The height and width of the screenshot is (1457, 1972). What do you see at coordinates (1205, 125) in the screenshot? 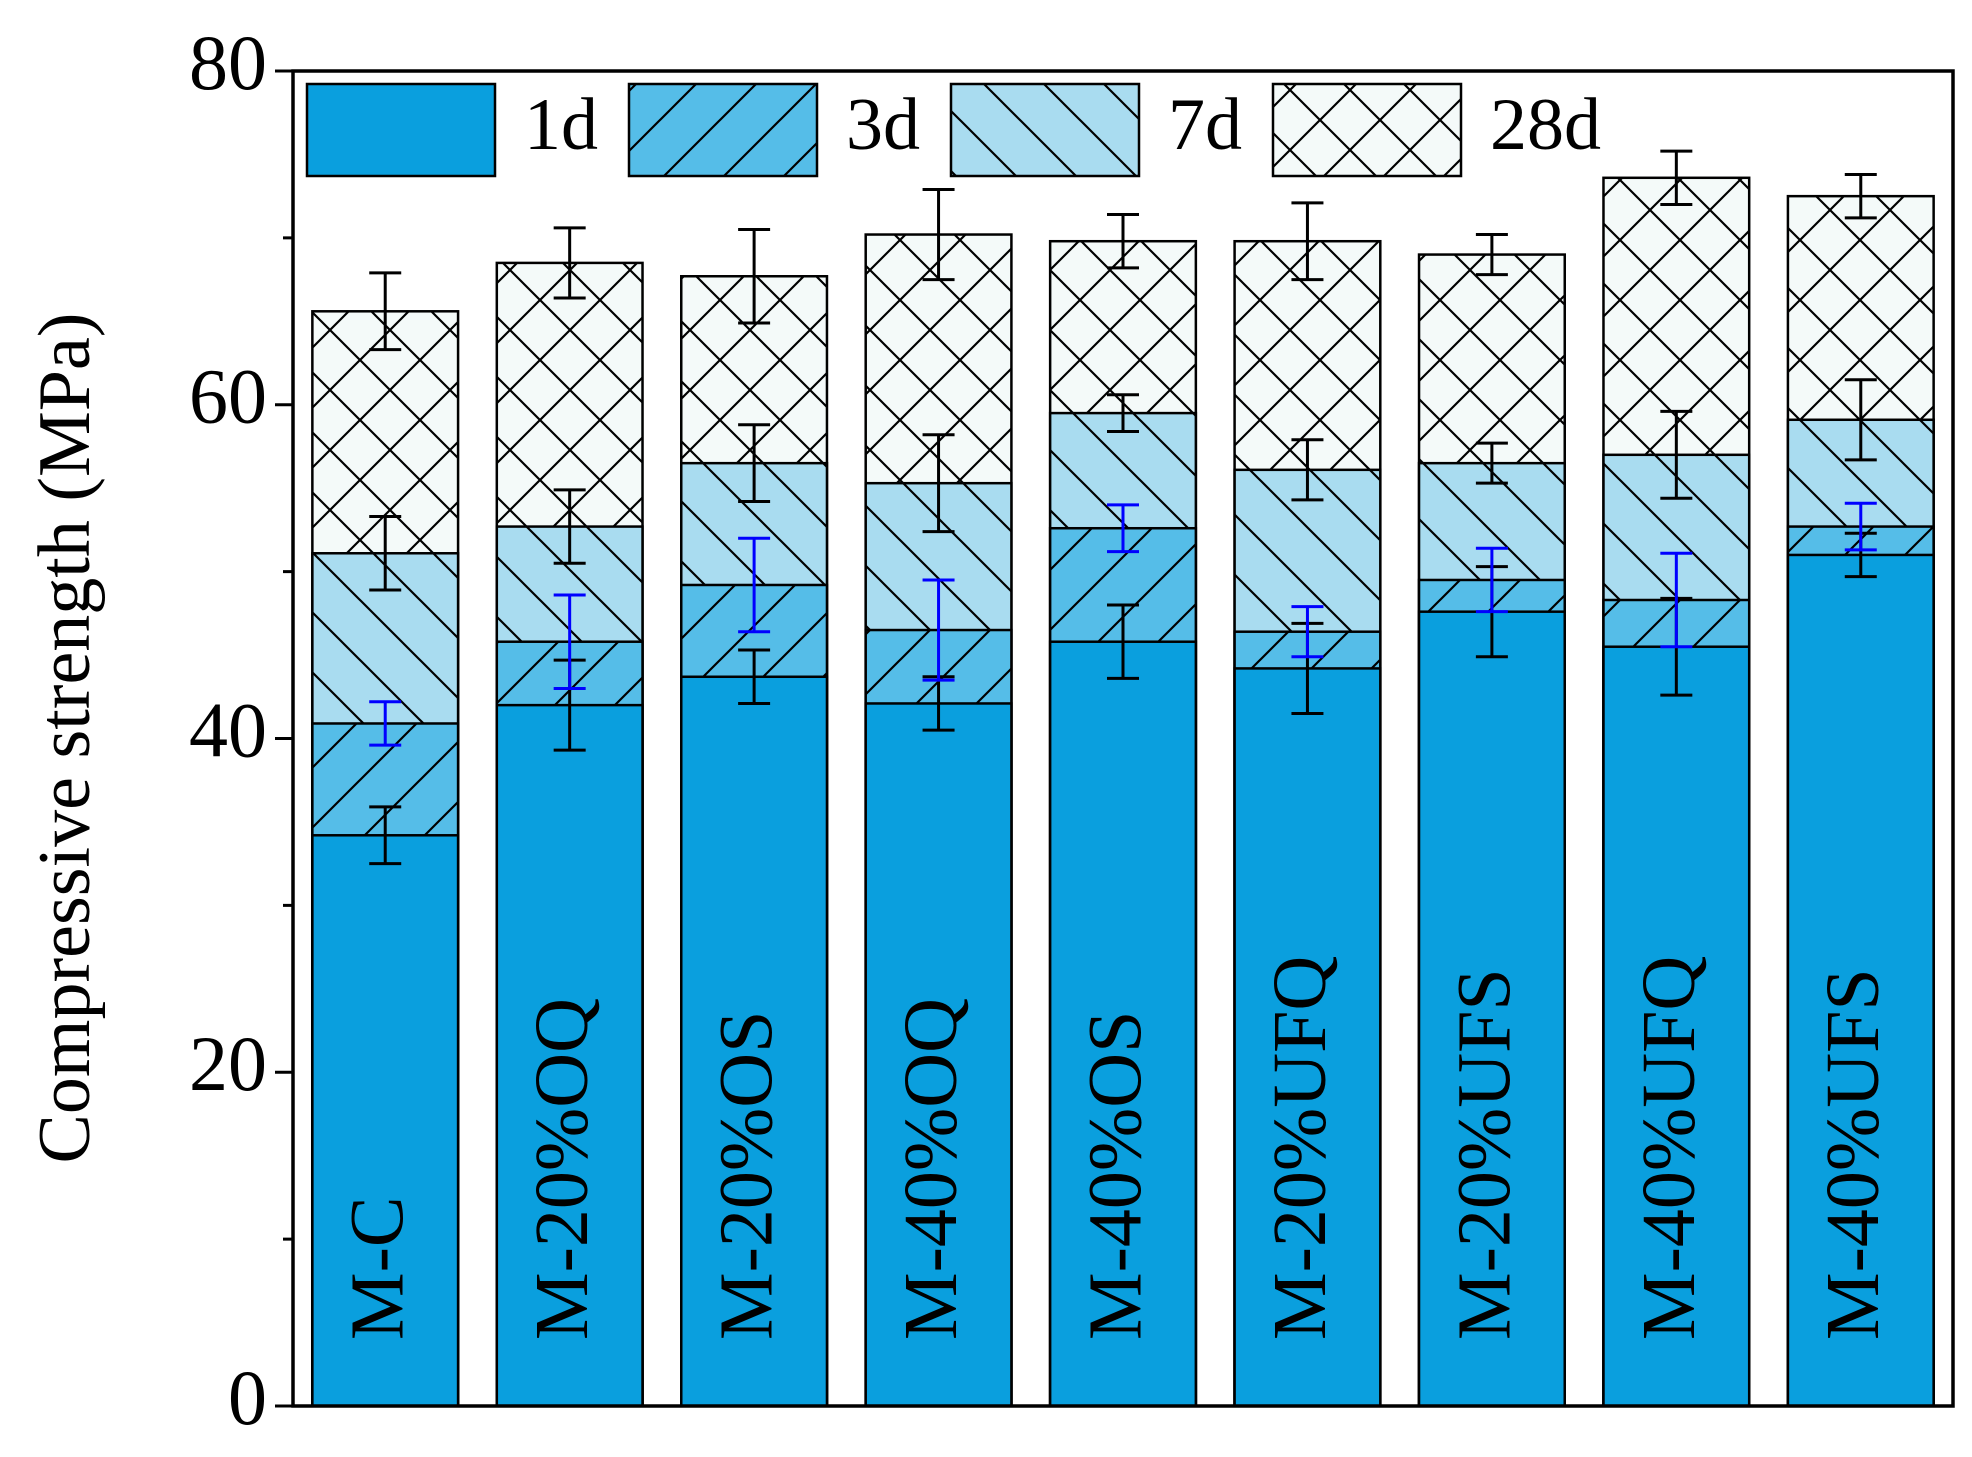
I see `legend-label: 7d` at bounding box center [1205, 125].